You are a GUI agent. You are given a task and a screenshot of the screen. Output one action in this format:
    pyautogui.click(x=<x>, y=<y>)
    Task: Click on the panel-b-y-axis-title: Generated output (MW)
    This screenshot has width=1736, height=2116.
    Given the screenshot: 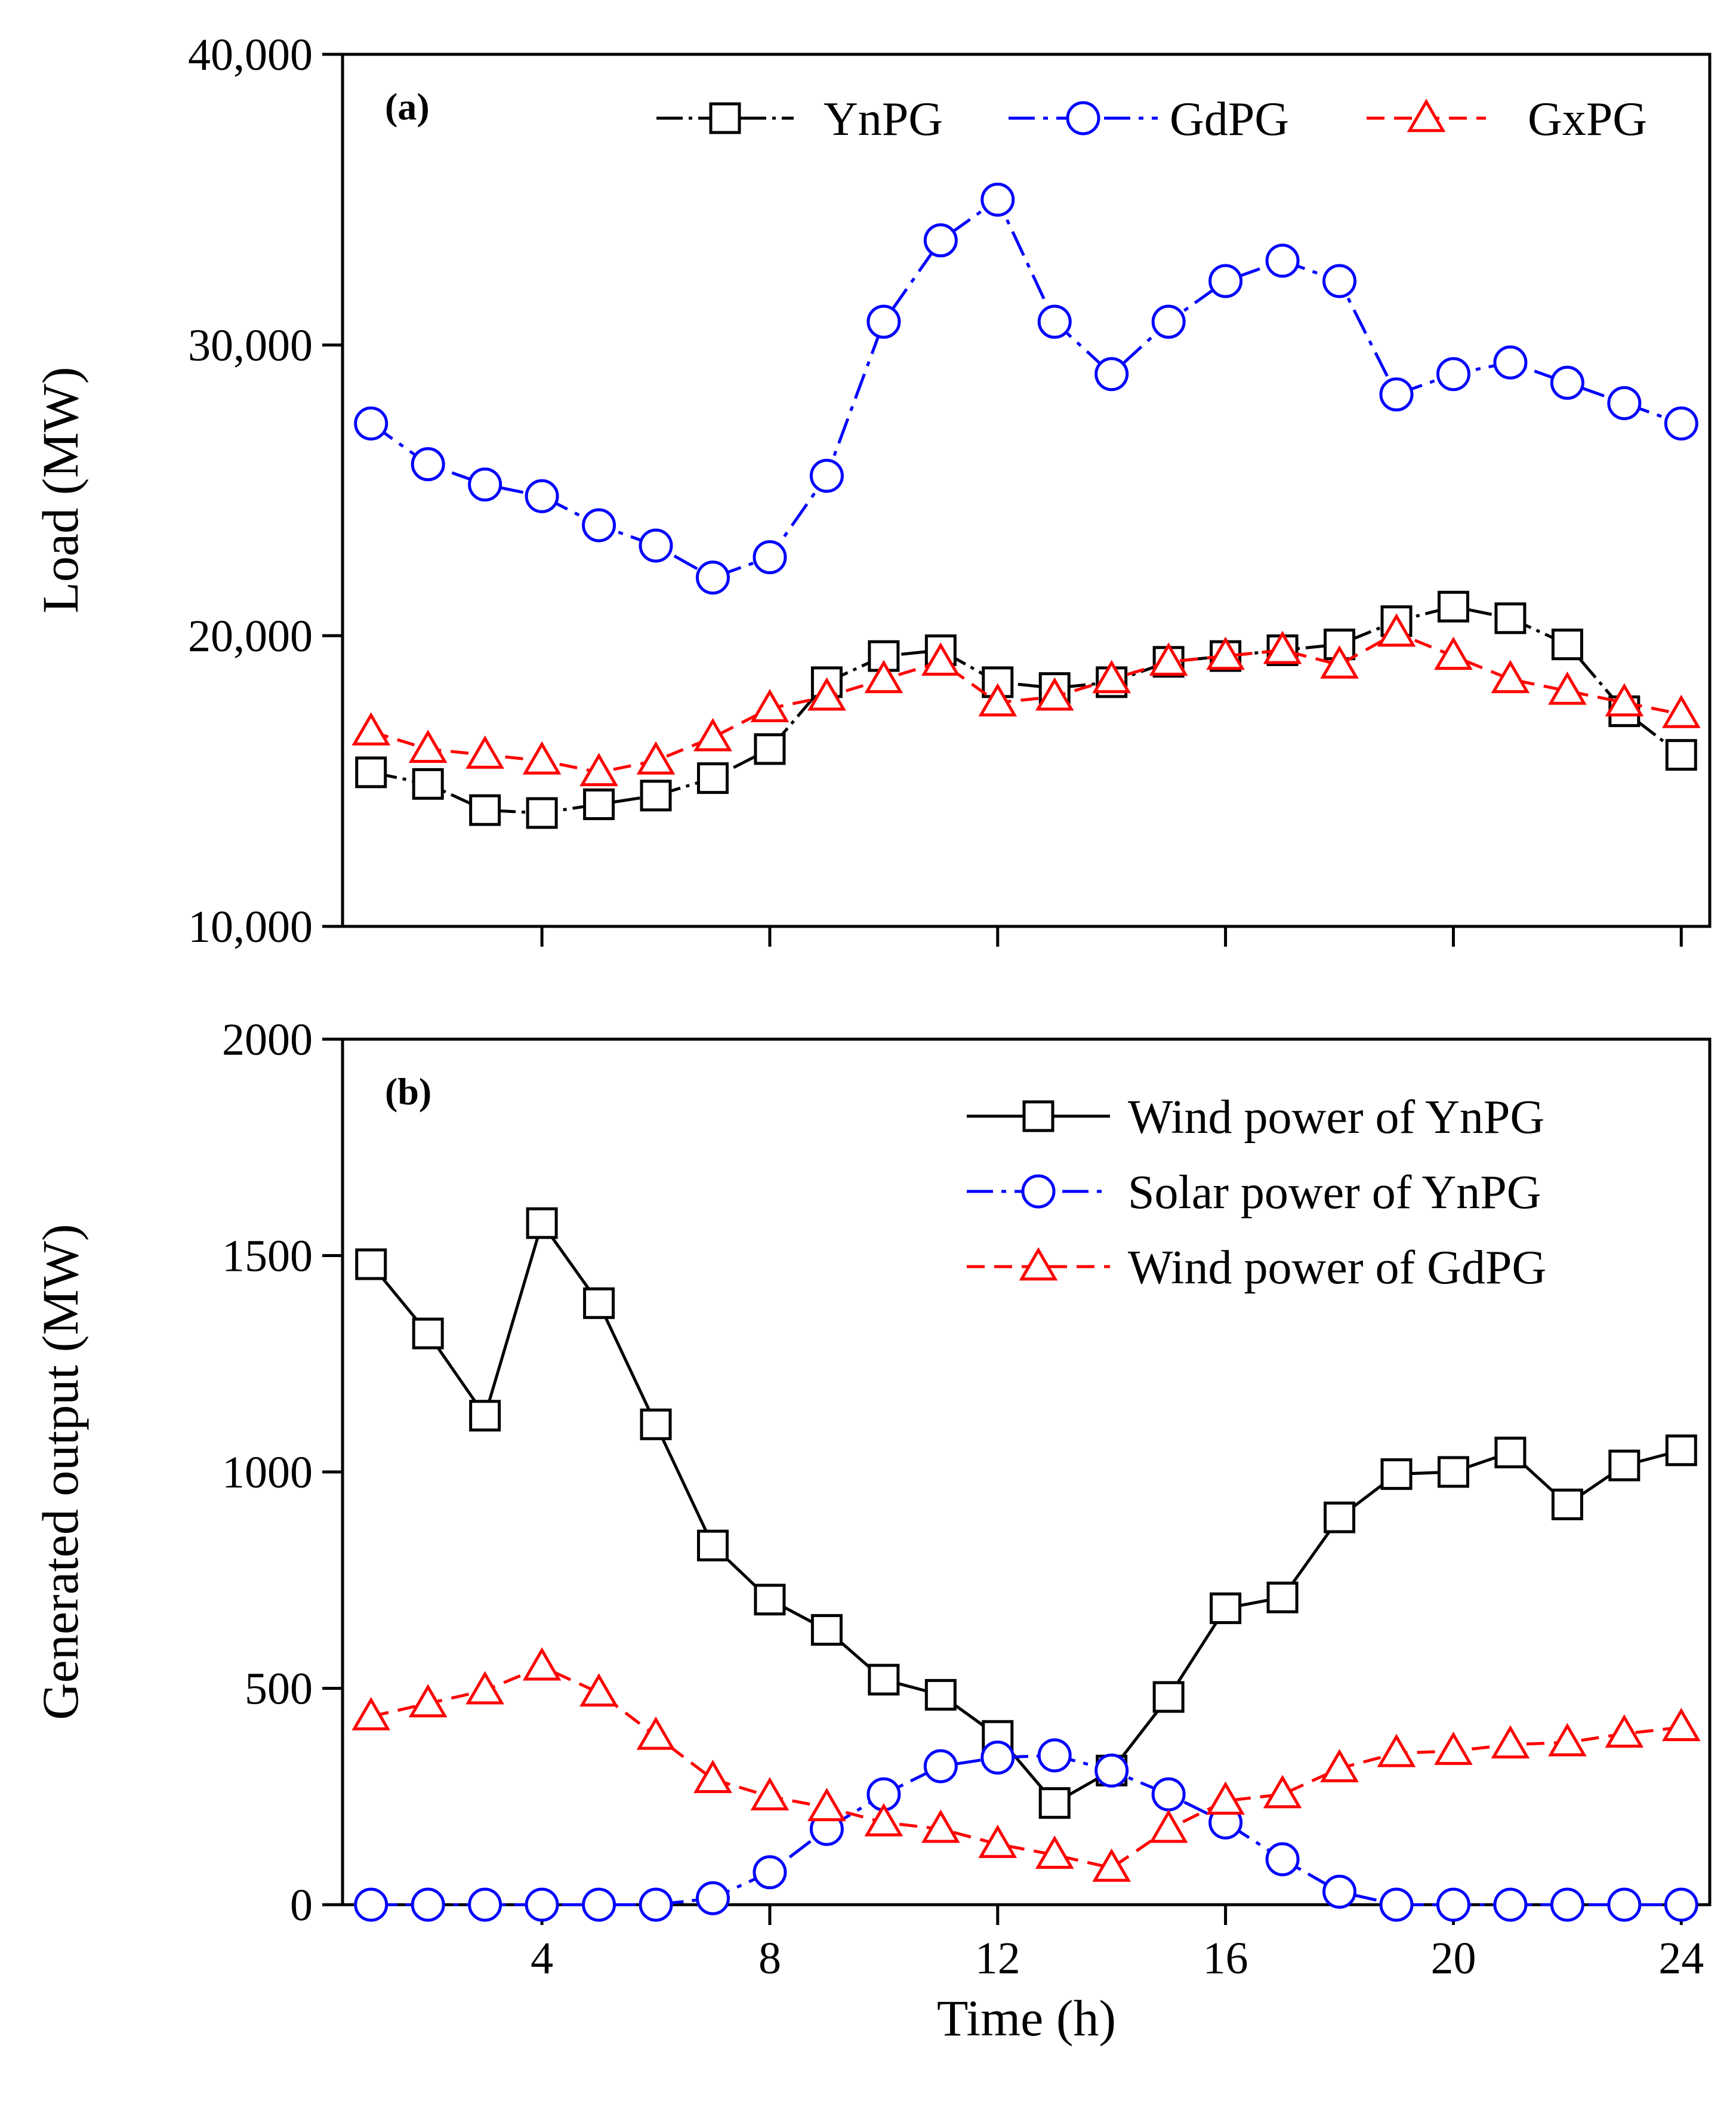 What is the action you would take?
    pyautogui.click(x=60, y=1472)
    